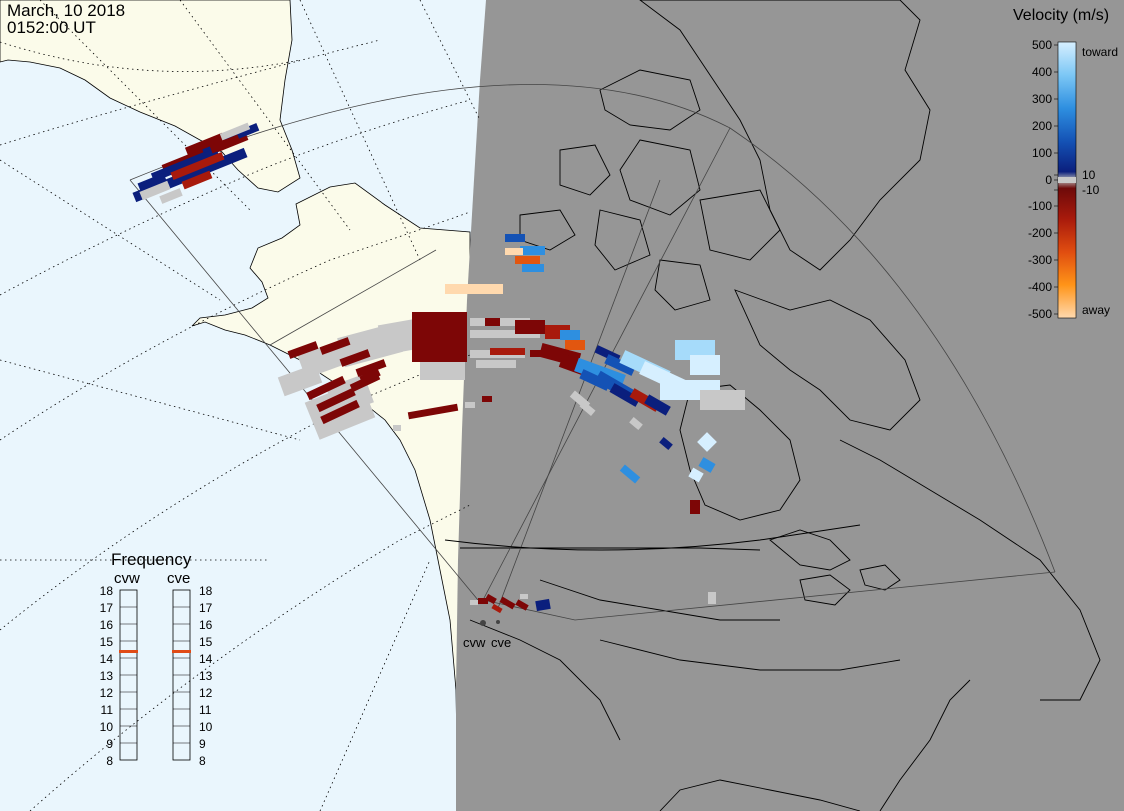 This screenshot has height=811, width=1124. What do you see at coordinates (107, 625) in the screenshot?
I see `frequency-tick-label-left: 16` at bounding box center [107, 625].